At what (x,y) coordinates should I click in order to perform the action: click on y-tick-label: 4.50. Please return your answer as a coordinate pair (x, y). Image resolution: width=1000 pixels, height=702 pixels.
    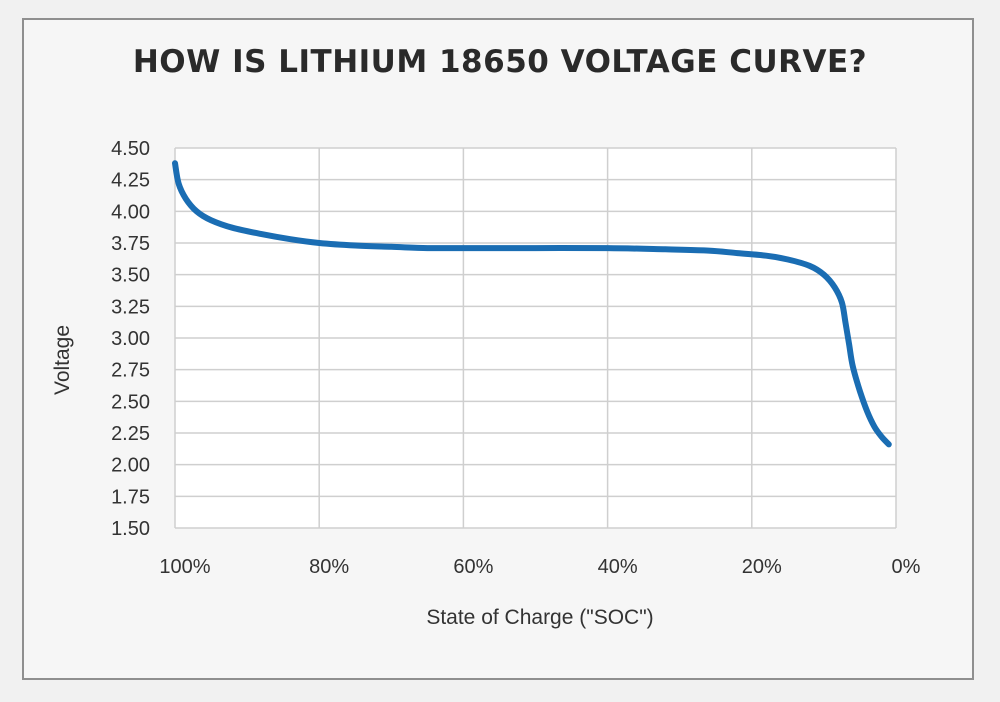
    Looking at the image, I should click on (130, 149).